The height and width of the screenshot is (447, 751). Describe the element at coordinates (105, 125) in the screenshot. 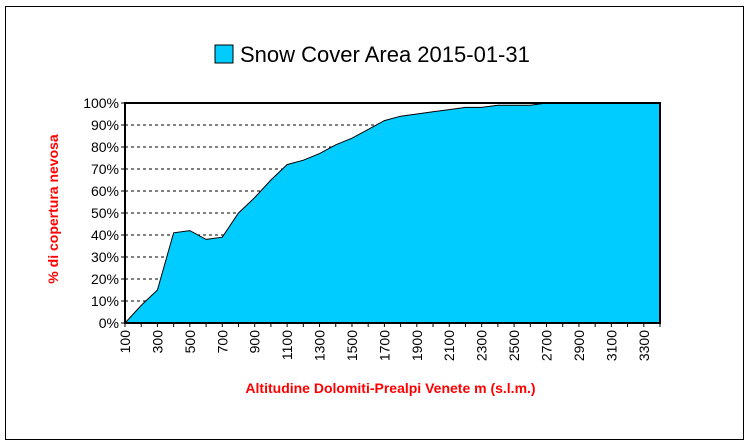

I see `y-tick-label: 90%` at that location.